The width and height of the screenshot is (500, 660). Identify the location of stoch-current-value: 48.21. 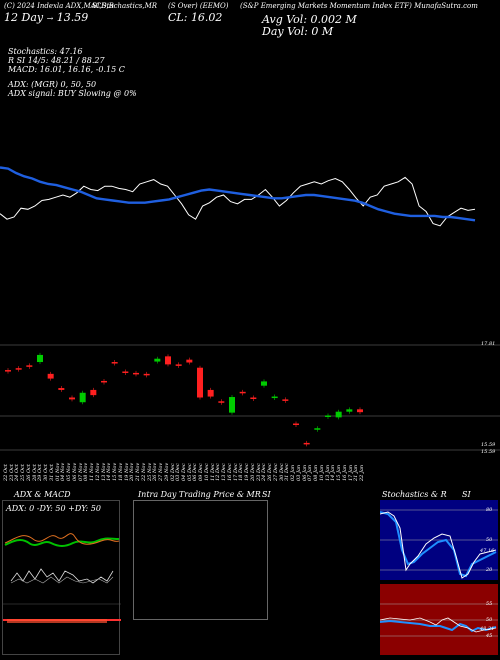
(487, 629).